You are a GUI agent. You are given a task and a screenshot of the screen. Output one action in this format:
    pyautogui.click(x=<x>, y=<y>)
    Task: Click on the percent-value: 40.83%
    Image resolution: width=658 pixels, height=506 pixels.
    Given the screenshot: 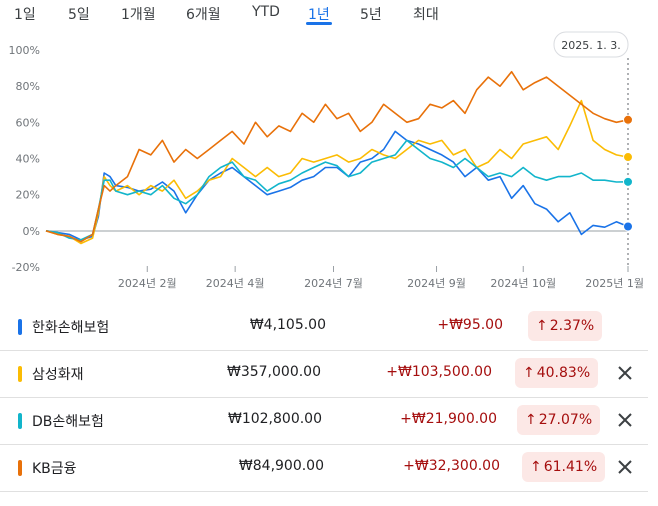 What is the action you would take?
    pyautogui.click(x=563, y=373)
    